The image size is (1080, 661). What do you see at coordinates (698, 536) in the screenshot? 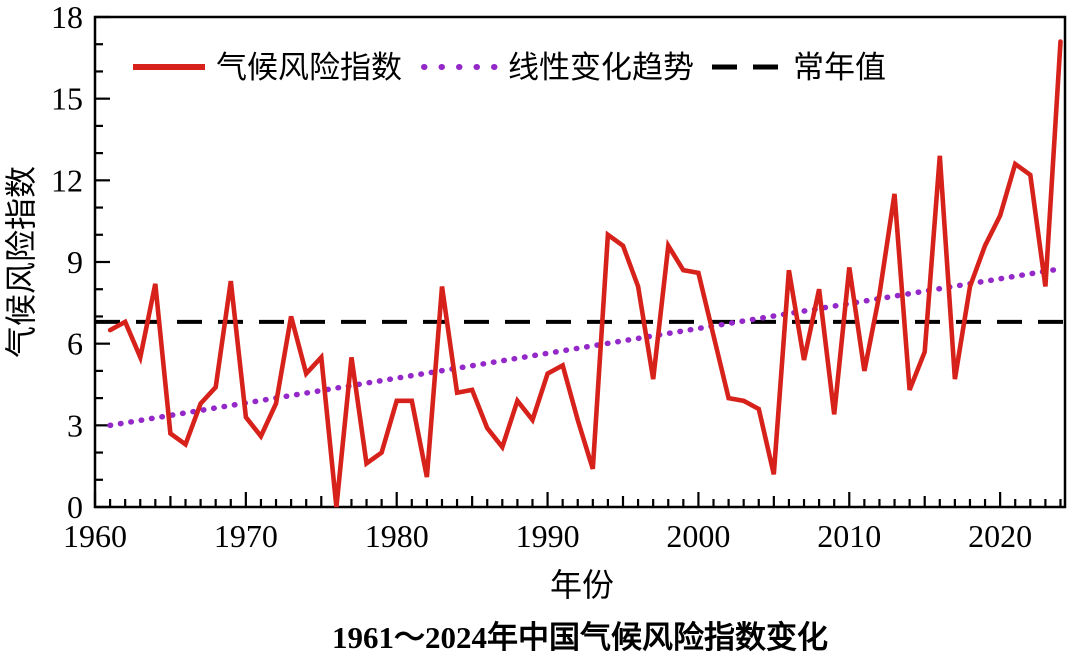
I see `x-tick-label: 2000` at bounding box center [698, 536].